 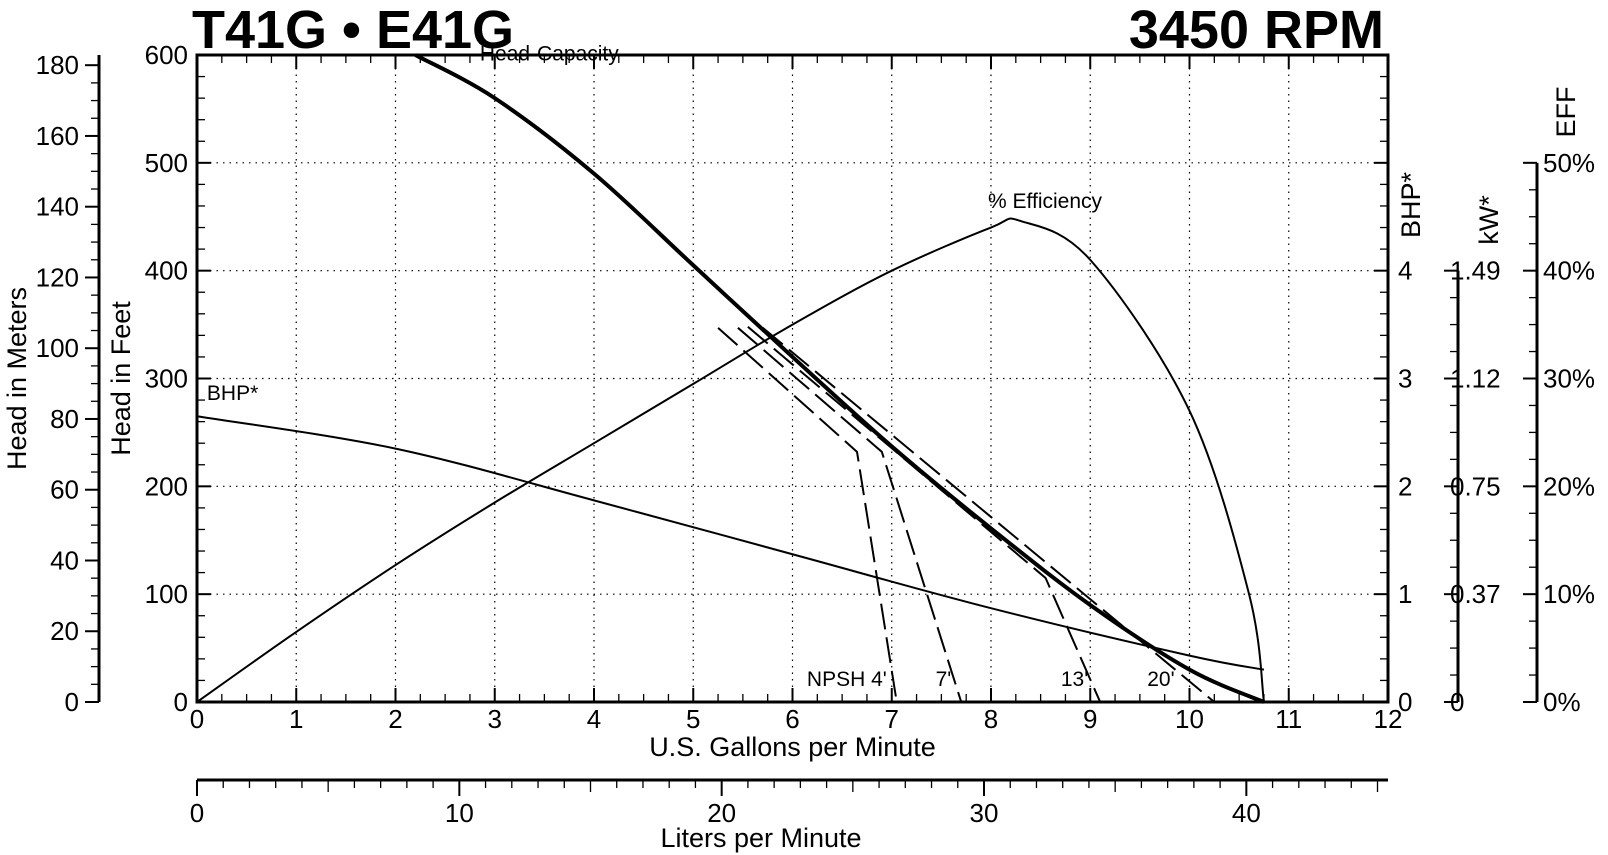 I want to click on lpm-tick-label: 20, so click(x=721, y=813).